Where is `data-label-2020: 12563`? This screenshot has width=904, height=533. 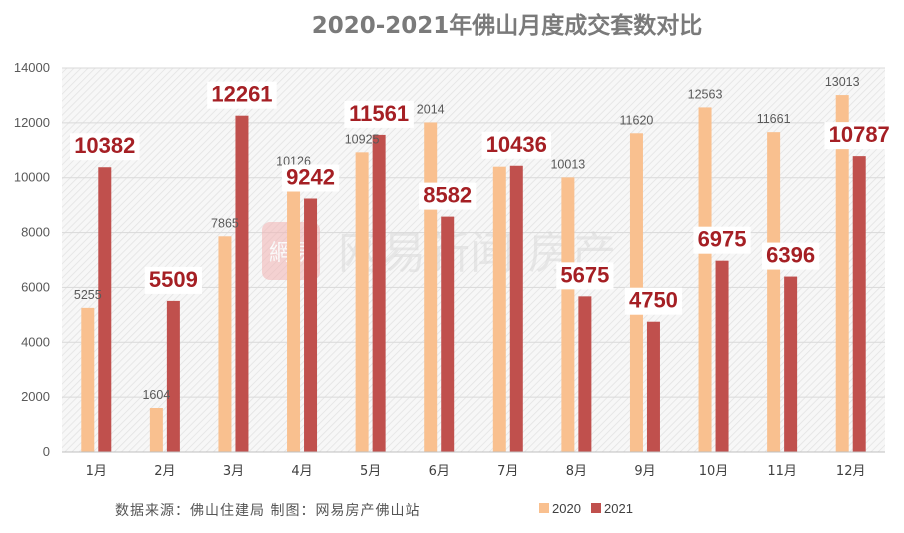 data-label-2020: 12563 is located at coordinates (705, 94).